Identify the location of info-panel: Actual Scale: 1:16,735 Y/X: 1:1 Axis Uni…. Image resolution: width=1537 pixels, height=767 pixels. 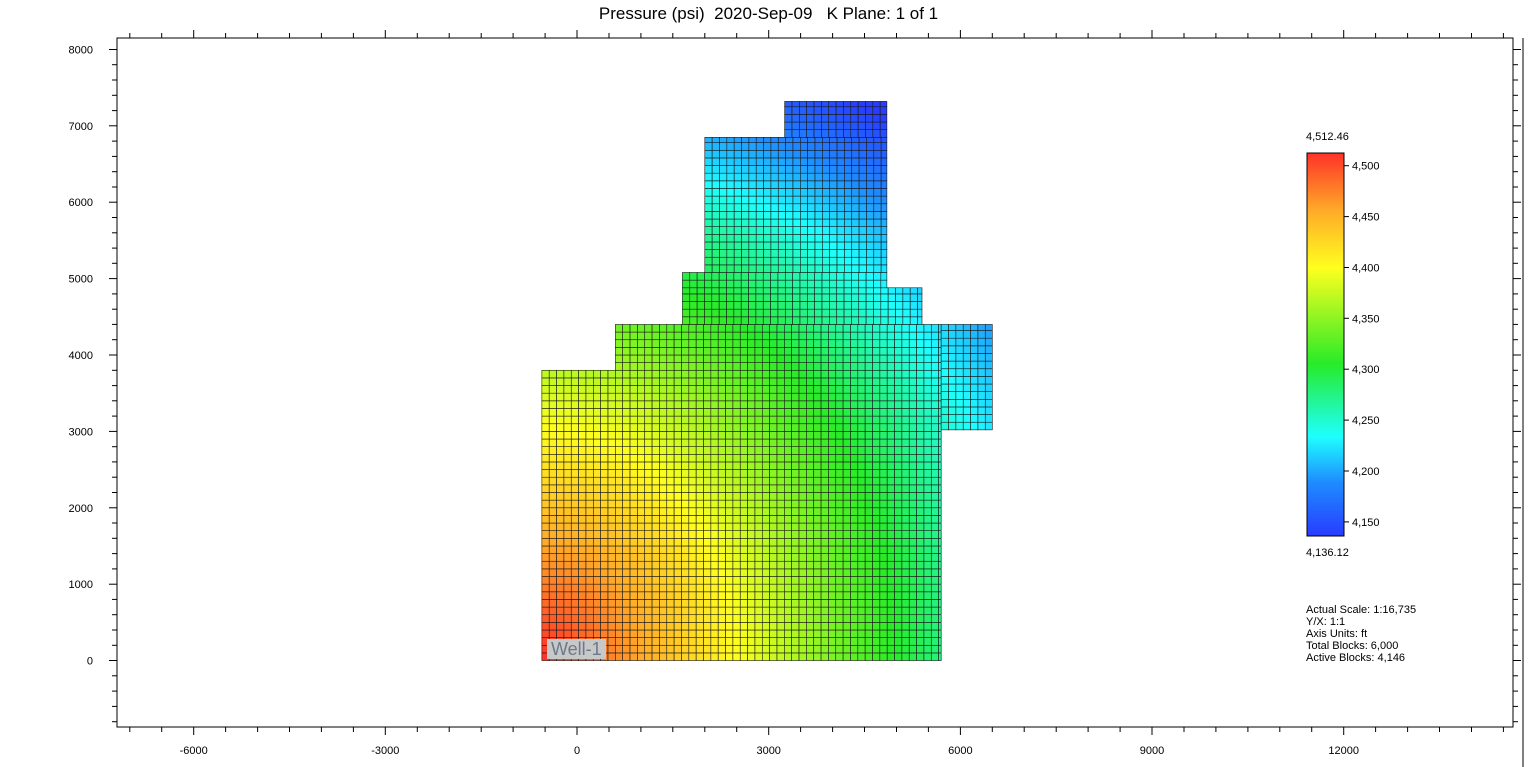
(1361, 634).